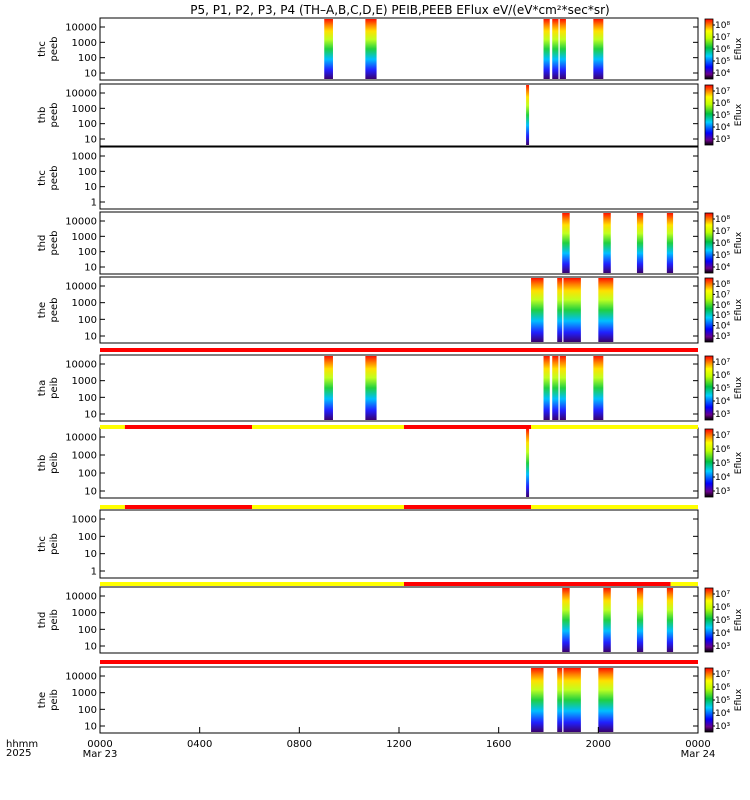 The image size is (750, 800). I want to click on x-axis-year: 2025, so click(18, 753).